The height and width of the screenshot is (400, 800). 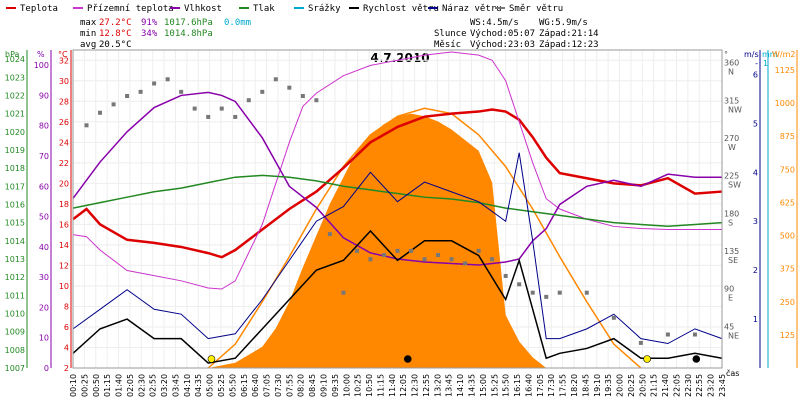 What do you see at coordinates (755, 319) in the screenshot?
I see `wind-tick: 1` at bounding box center [755, 319].